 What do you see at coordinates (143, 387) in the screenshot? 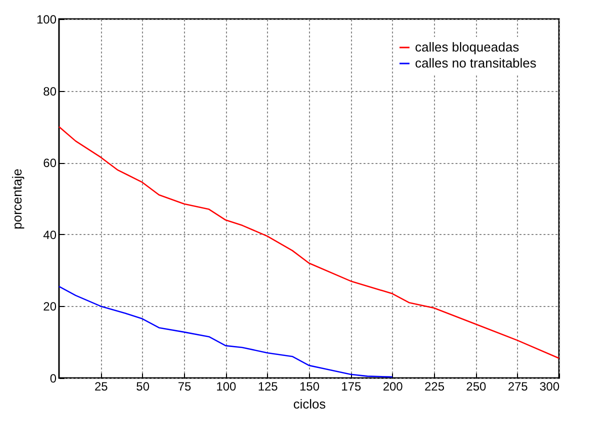
I see `x-tick-label: 50` at bounding box center [143, 387].